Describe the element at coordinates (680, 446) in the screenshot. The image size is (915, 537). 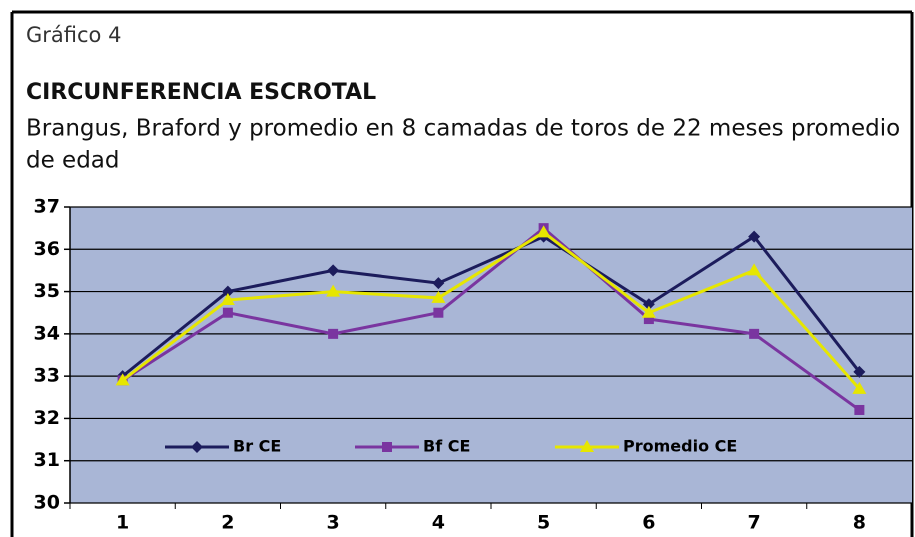
I see `legend-label: Promedio CE` at that location.